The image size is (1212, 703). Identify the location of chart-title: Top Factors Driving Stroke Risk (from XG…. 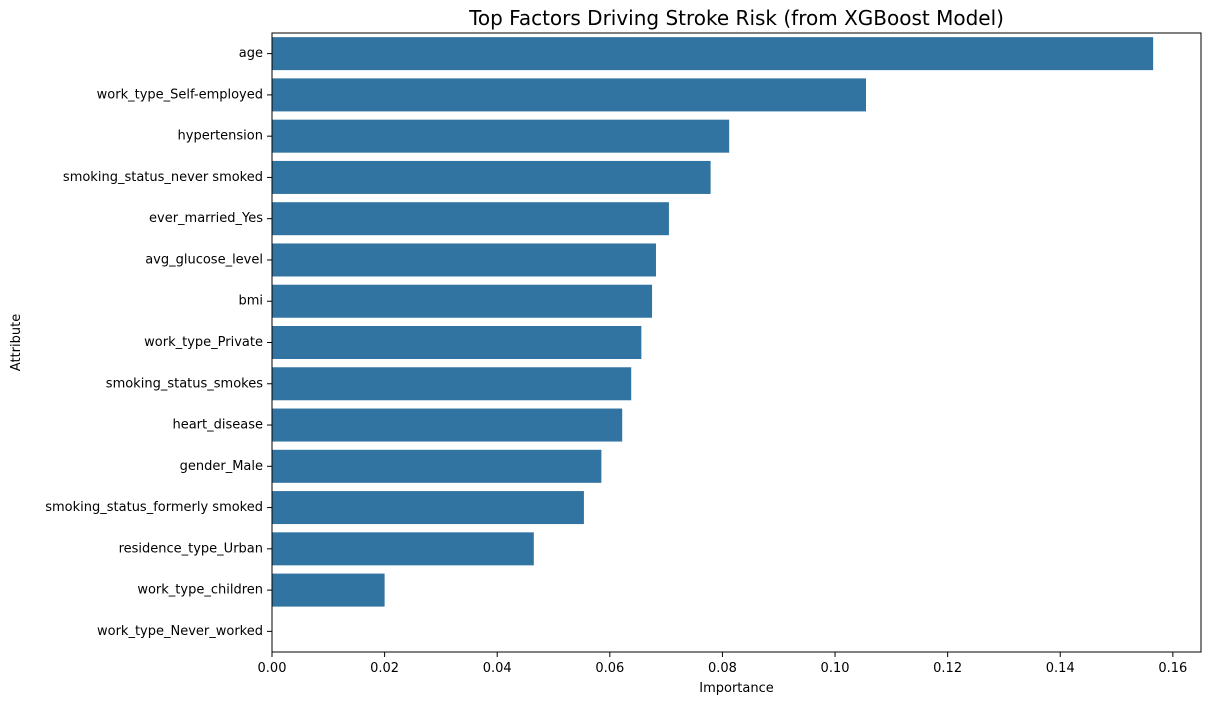
(736, 18).